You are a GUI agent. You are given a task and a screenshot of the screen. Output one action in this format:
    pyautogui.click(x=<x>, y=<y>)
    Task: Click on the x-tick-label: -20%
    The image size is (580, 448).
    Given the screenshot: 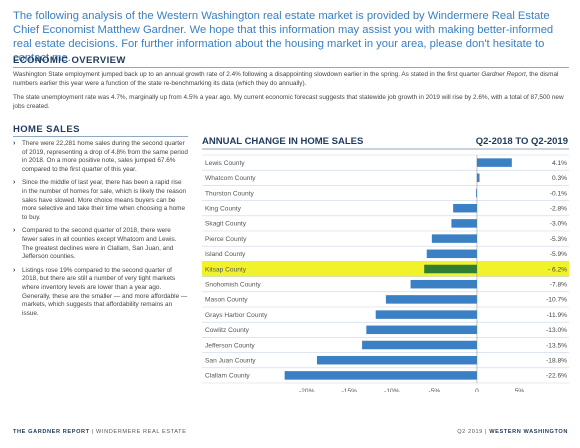 What is the action you would take?
    pyautogui.click(x=307, y=390)
    